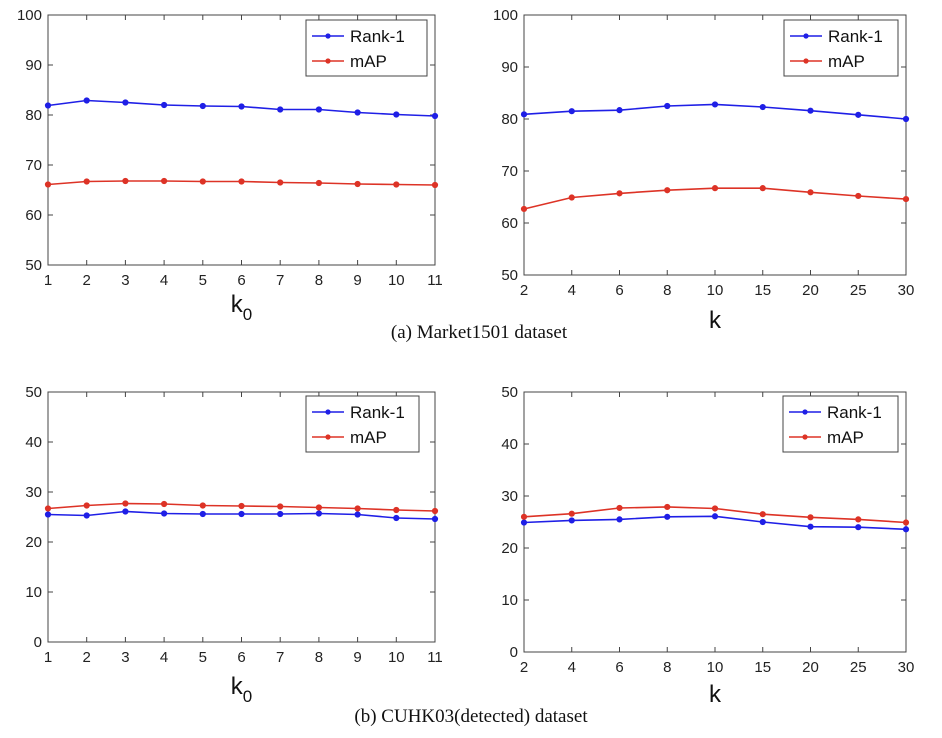 This screenshot has height=738, width=942. I want to click on caption-market1501: (a) Market1501 dataset, so click(479, 332).